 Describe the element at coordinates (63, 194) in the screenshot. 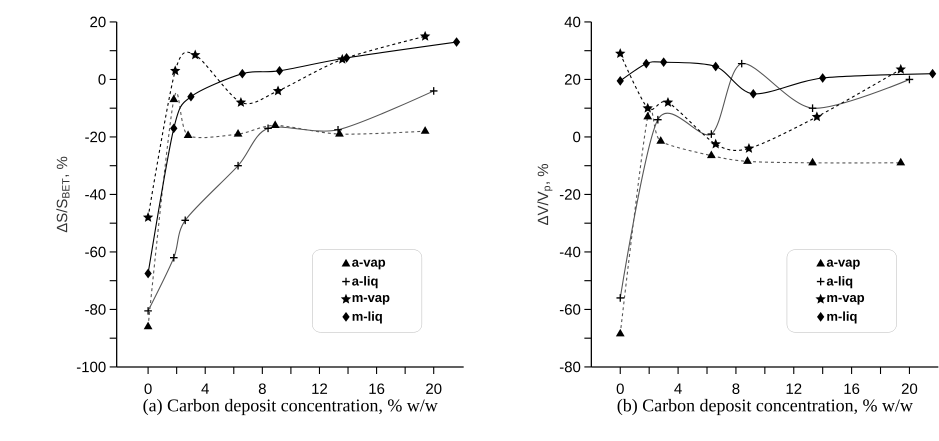

I see `y-axis-title: ΔS/S$_{BET}$, %` at that location.